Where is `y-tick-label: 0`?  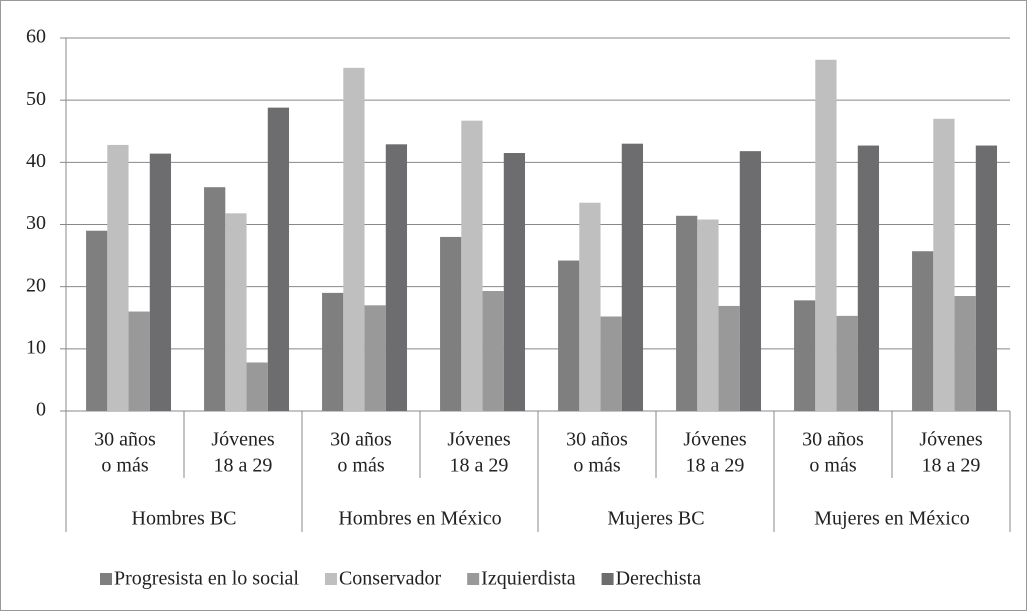
y-tick-label: 0 is located at coordinates (41, 410).